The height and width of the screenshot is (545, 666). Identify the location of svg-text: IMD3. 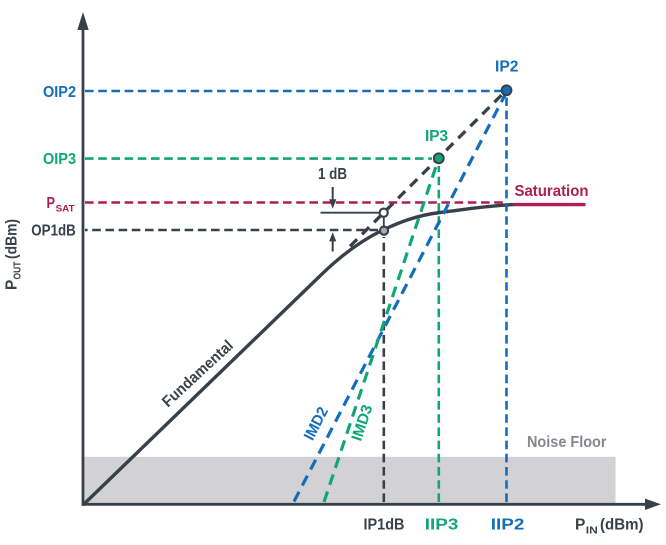
(363, 422).